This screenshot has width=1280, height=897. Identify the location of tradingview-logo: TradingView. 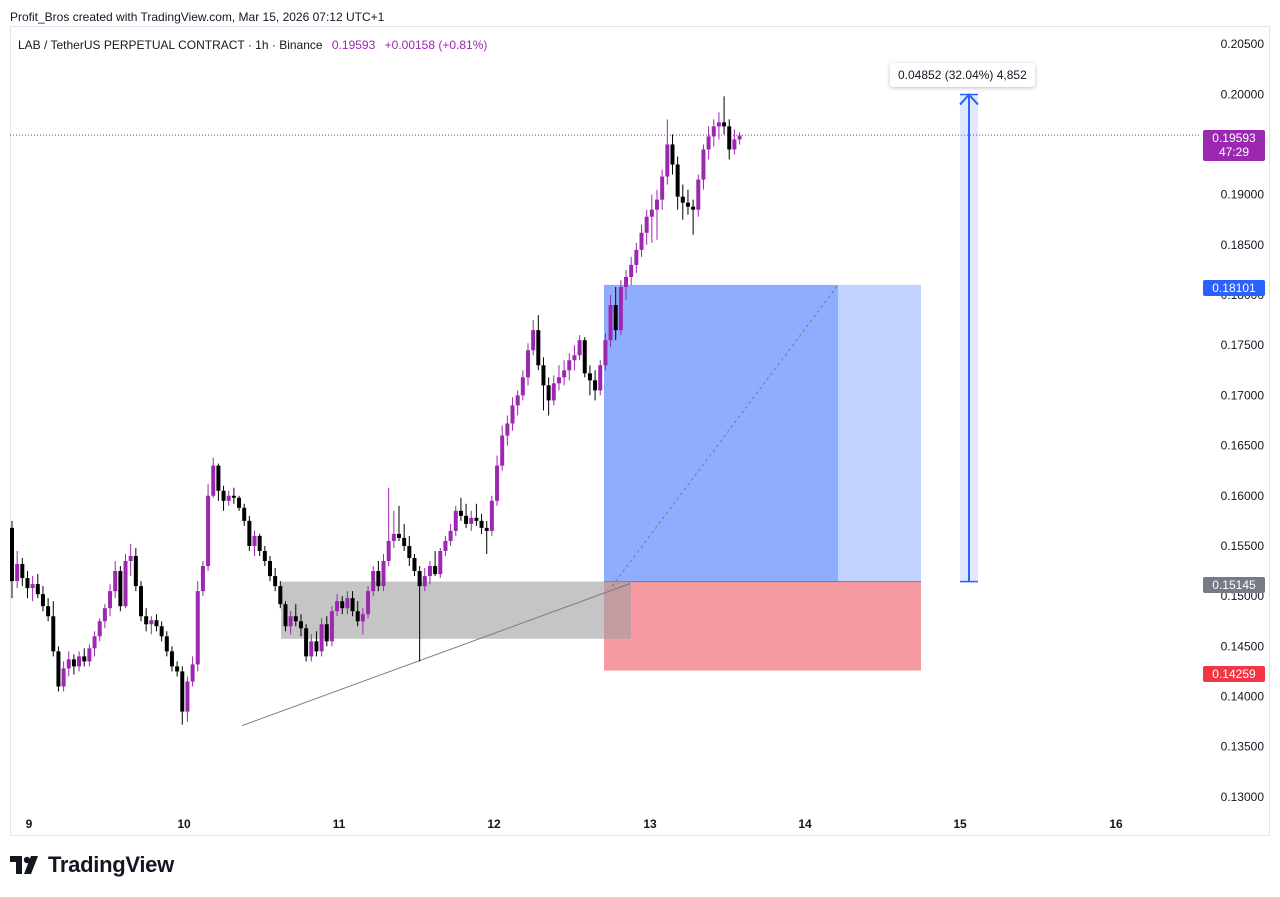
(92, 865).